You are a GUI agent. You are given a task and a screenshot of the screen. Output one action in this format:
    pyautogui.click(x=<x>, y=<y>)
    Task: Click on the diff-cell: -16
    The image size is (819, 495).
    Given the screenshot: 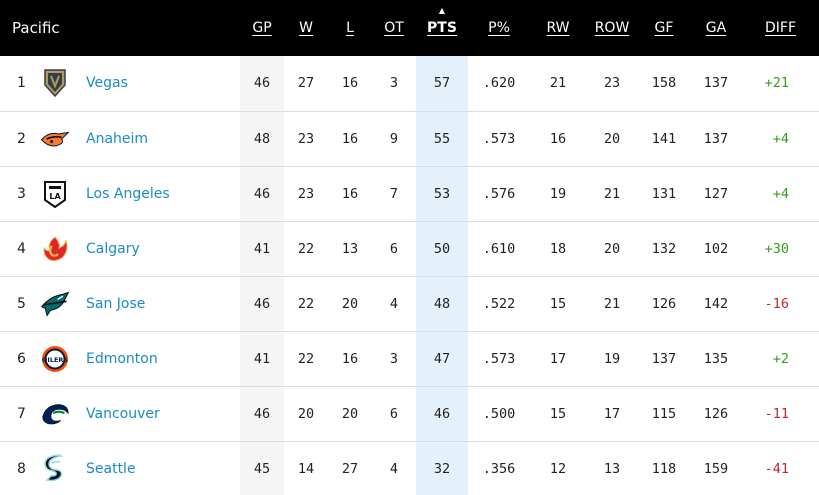 What is the action you would take?
    pyautogui.click(x=776, y=303)
    